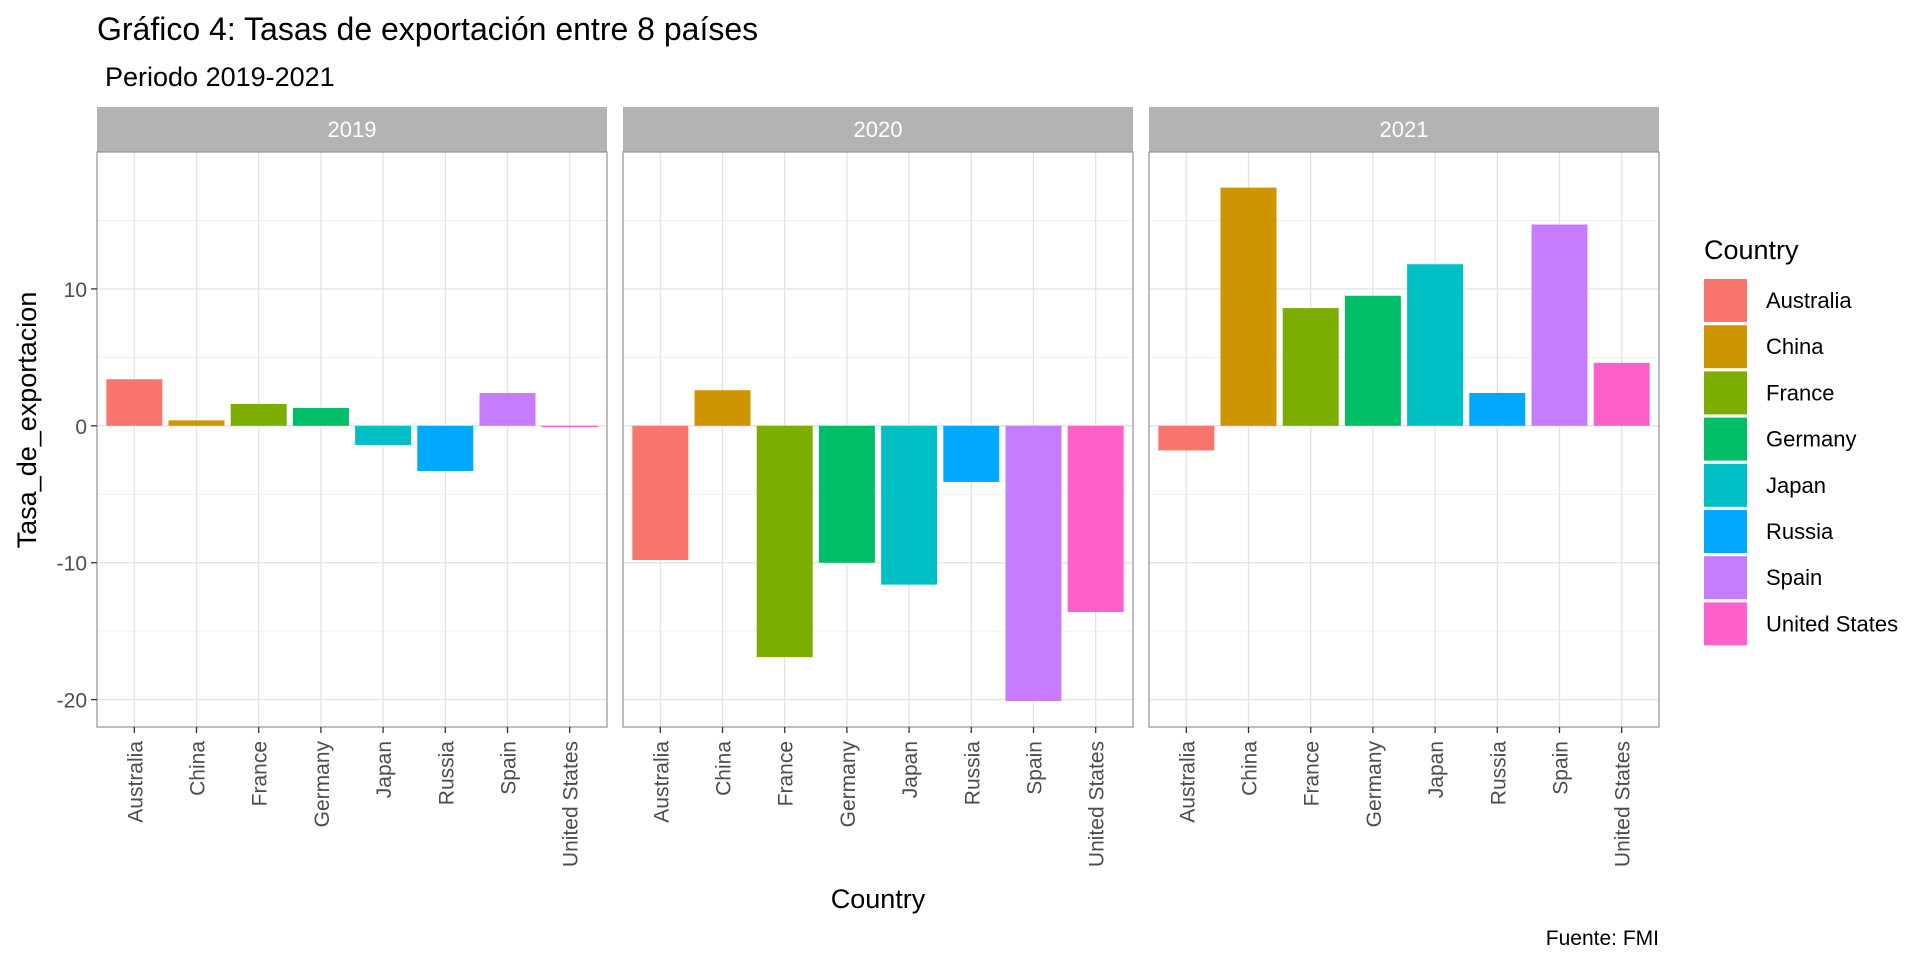 This screenshot has width=1920, height=960. I want to click on chart-caption: Fuente: FMI, so click(1602, 938).